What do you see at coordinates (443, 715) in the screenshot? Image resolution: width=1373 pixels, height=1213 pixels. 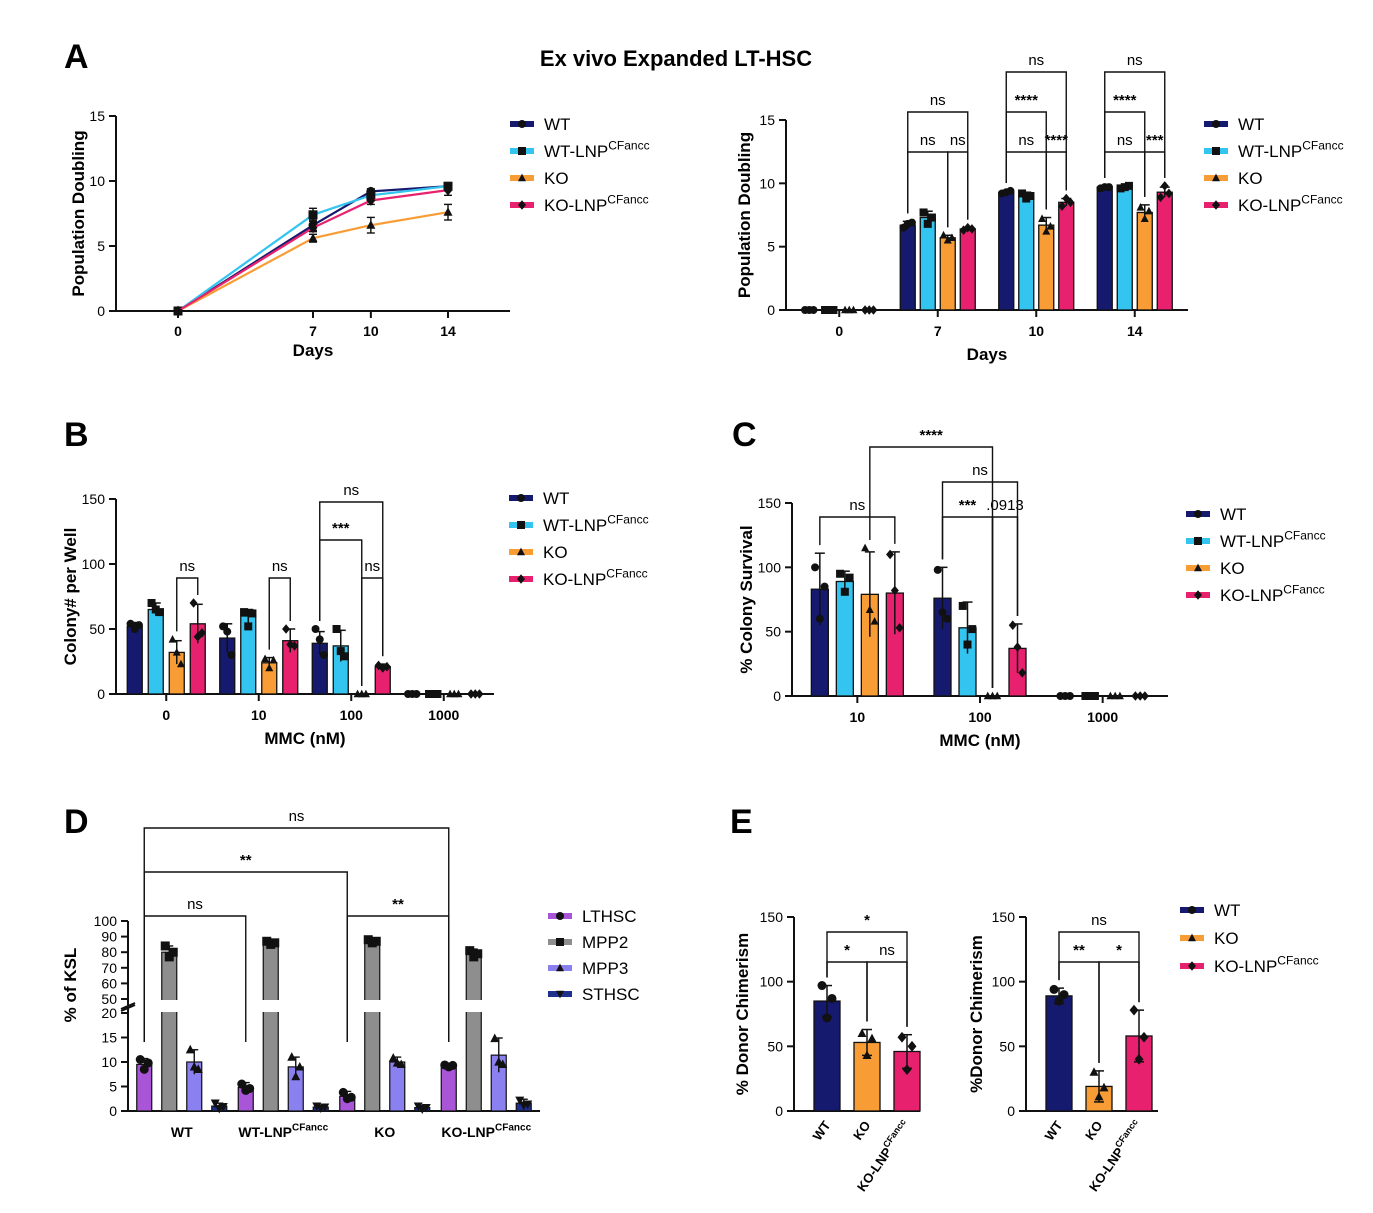 I see `x-tick-label: 1000` at bounding box center [443, 715].